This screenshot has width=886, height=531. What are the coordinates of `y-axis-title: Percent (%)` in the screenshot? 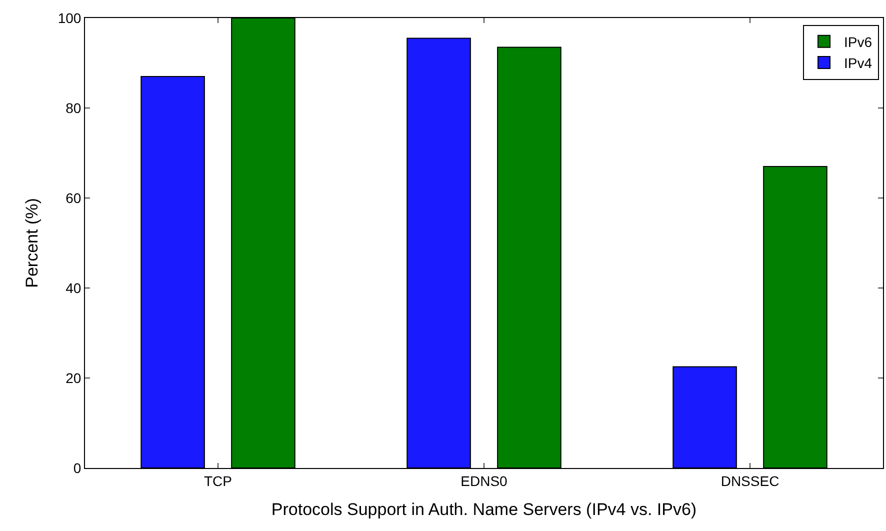 It's located at (32, 243).